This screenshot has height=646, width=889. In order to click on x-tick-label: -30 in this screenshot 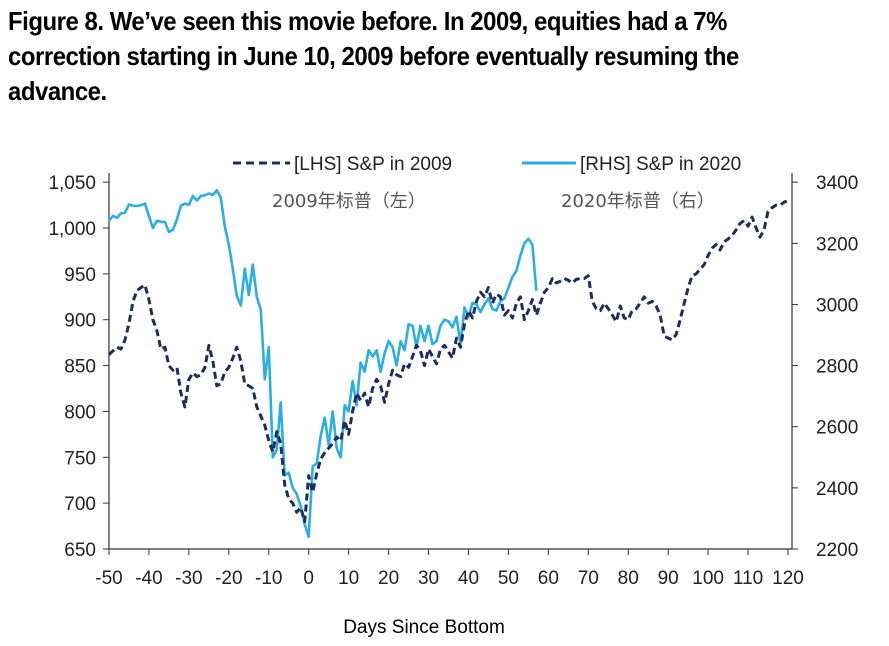, I will do `click(188, 578)`.